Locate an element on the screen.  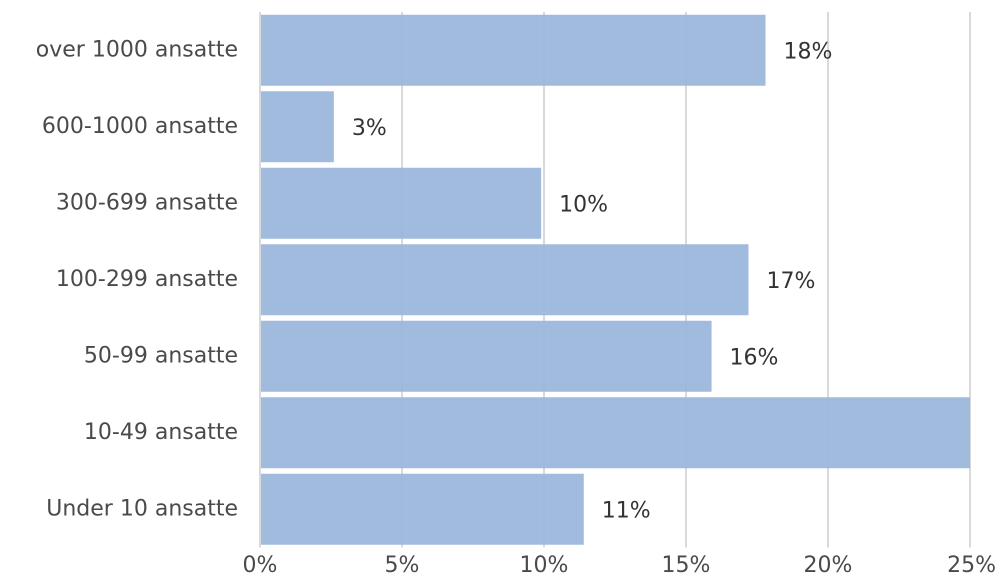
data-label-4: 16% is located at coordinates (754, 357).